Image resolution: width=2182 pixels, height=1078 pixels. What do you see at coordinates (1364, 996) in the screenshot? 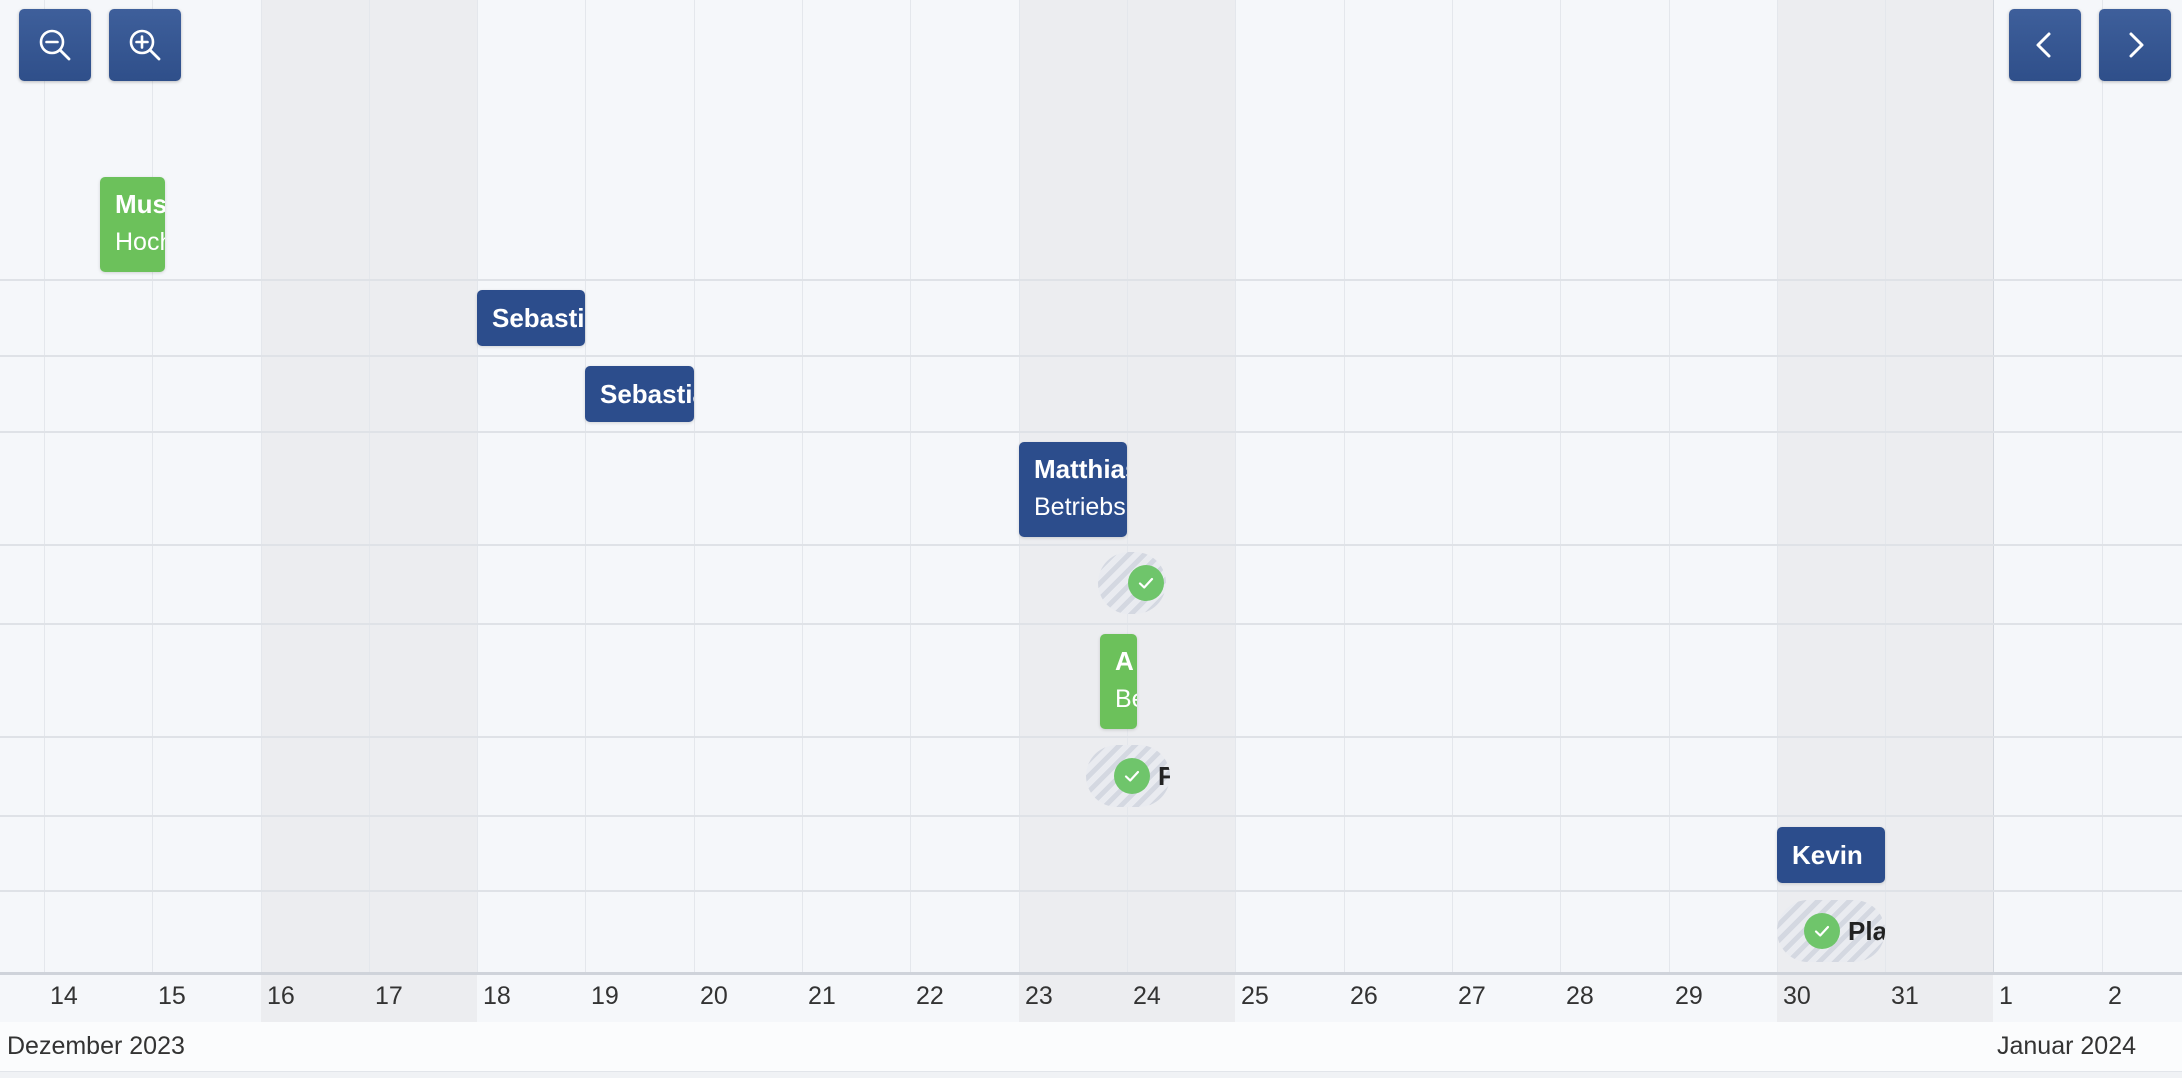
I see `day-label: 26` at bounding box center [1364, 996].